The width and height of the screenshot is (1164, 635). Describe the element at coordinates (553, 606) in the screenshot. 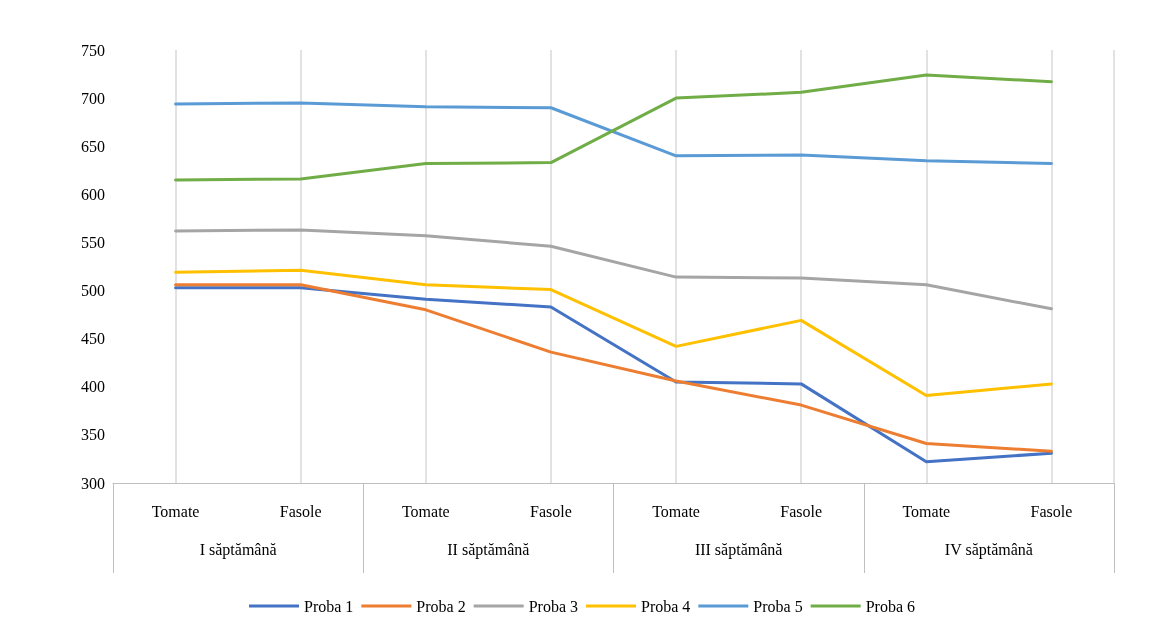

I see `legend-label: Proba 3` at that location.